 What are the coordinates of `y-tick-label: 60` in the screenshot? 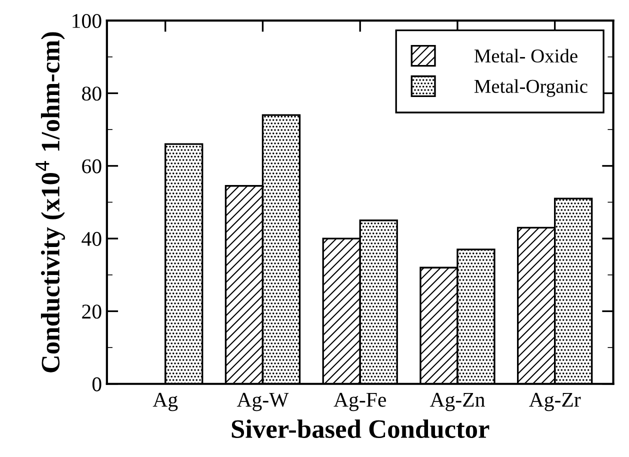 It's located at (92, 166).